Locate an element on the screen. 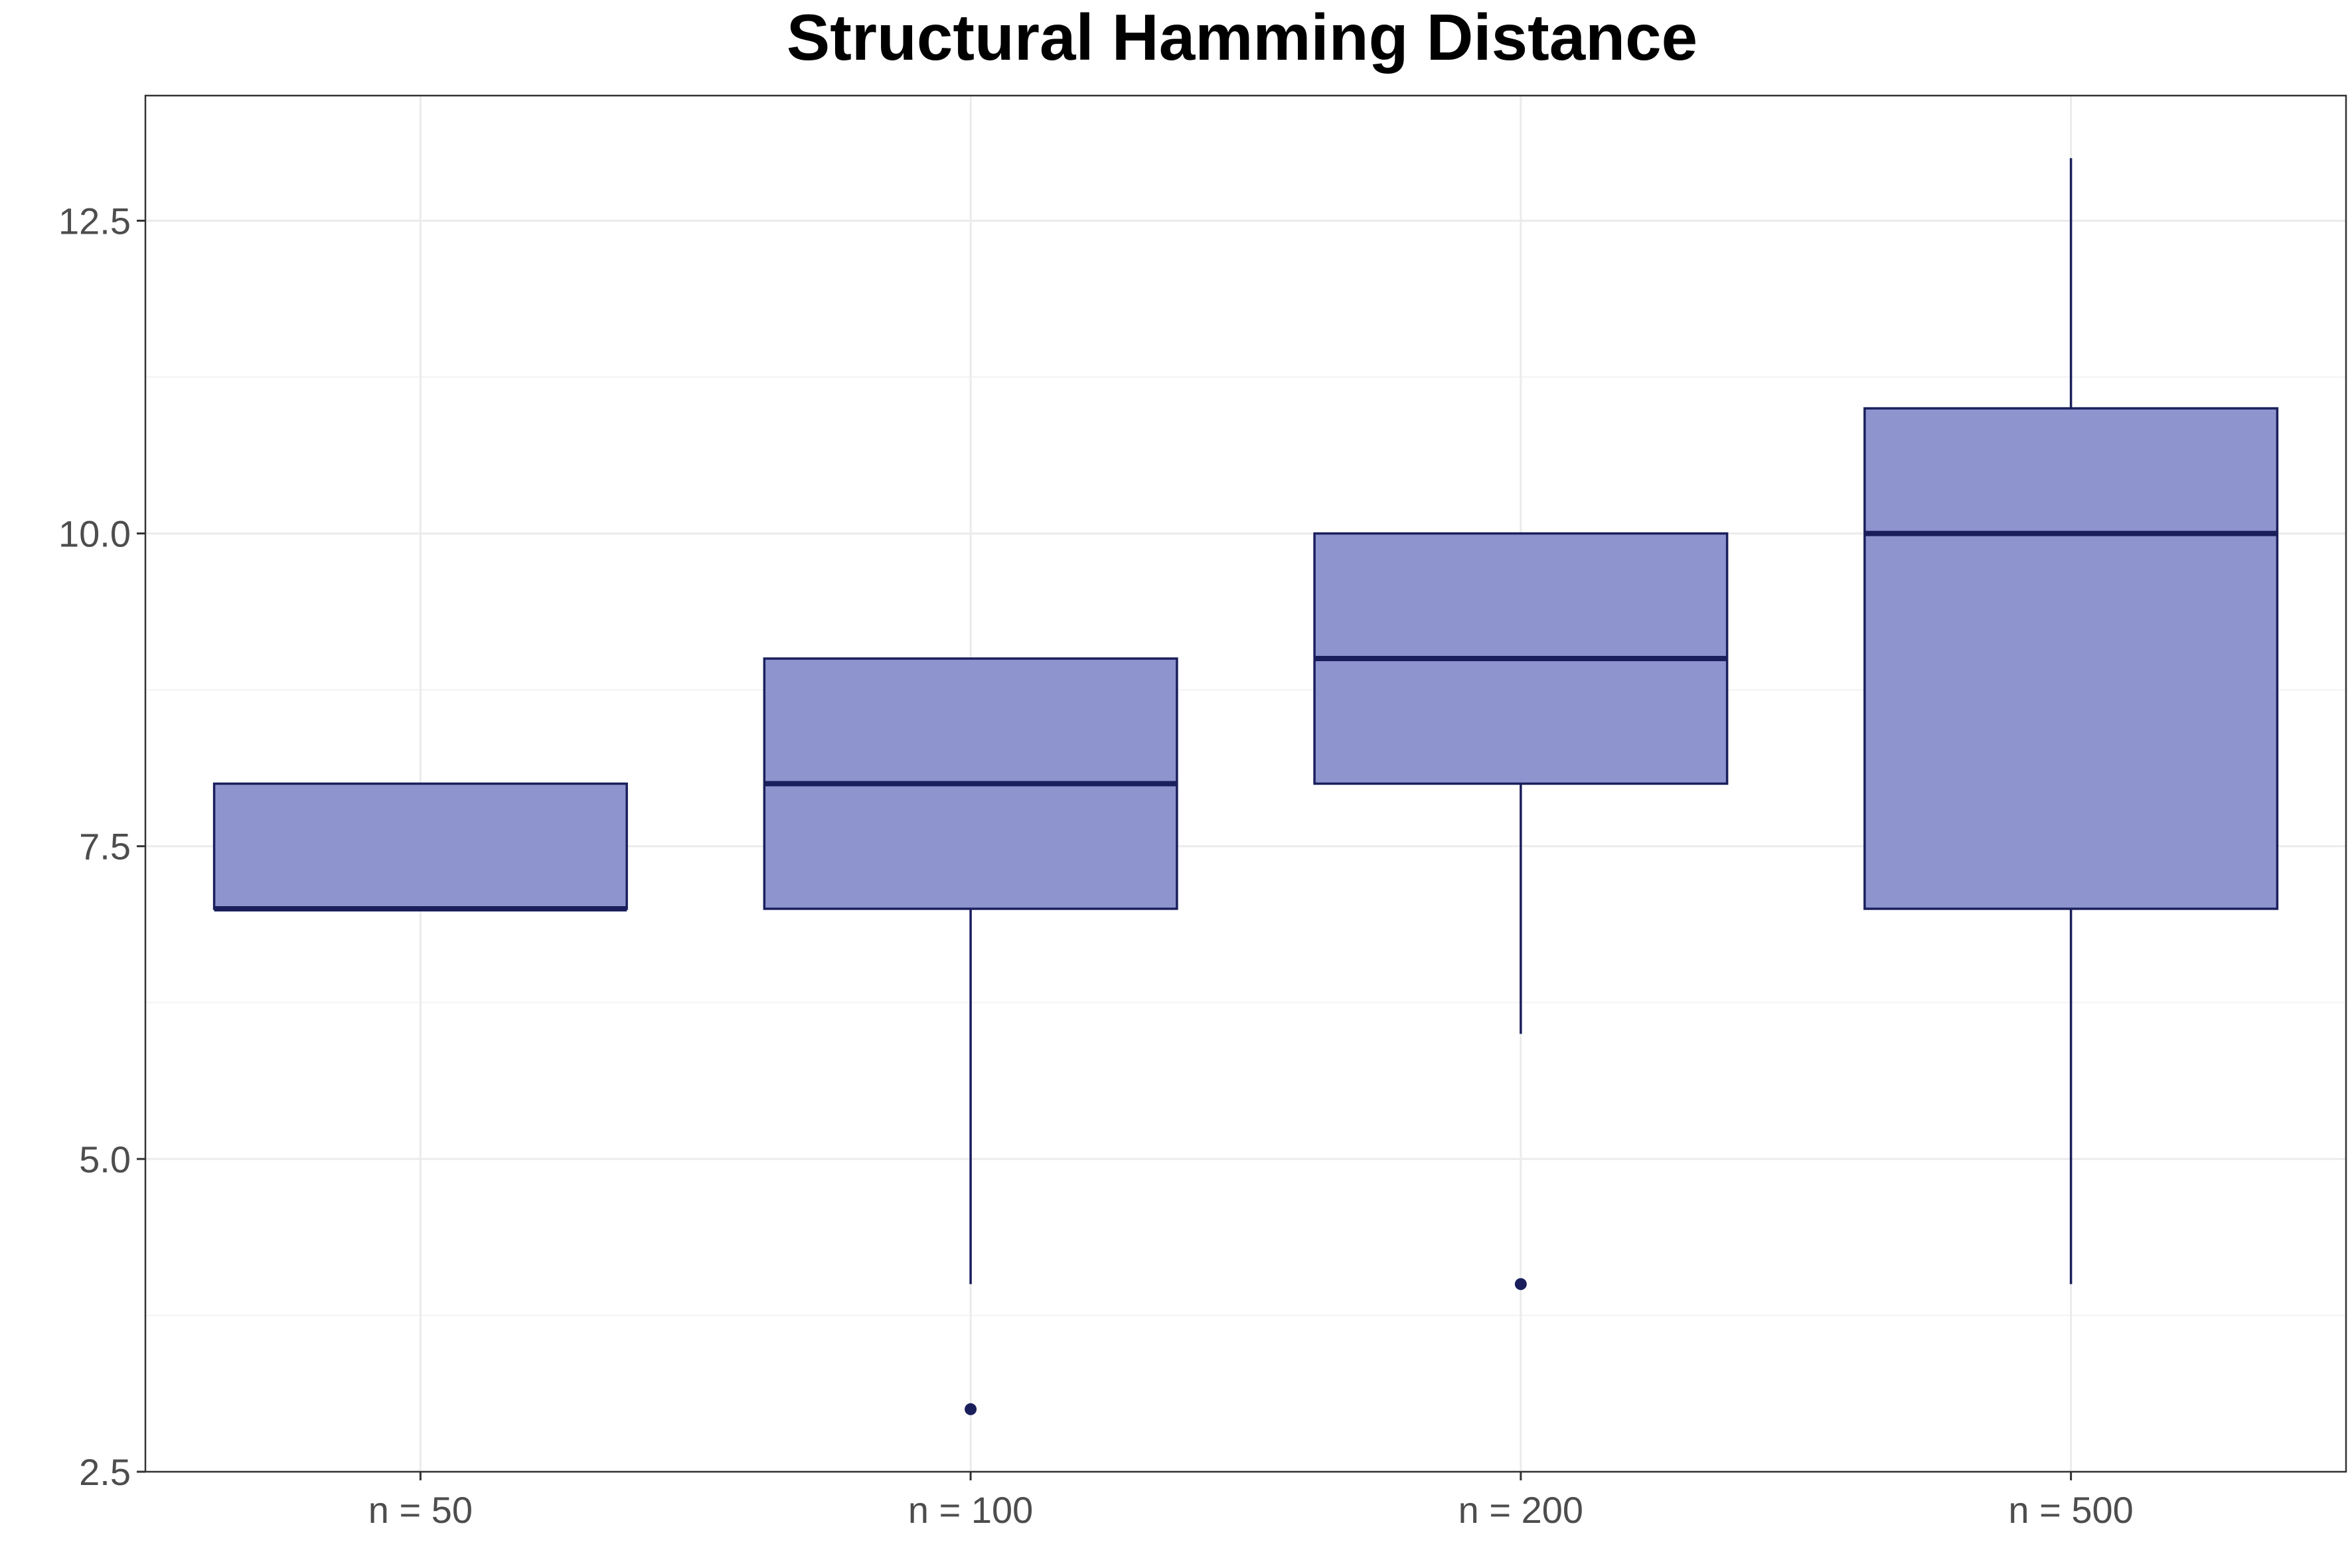 Image resolution: width=2352 pixels, height=1568 pixels. y-tick-label: 5.0 is located at coordinates (105, 1159).